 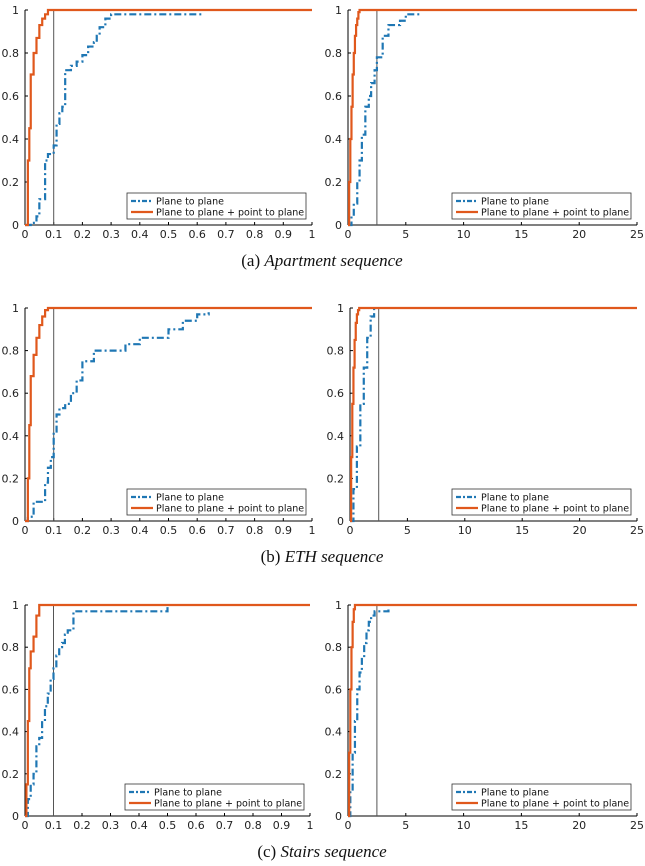 I want to click on caption-label: (c), so click(x=268, y=851).